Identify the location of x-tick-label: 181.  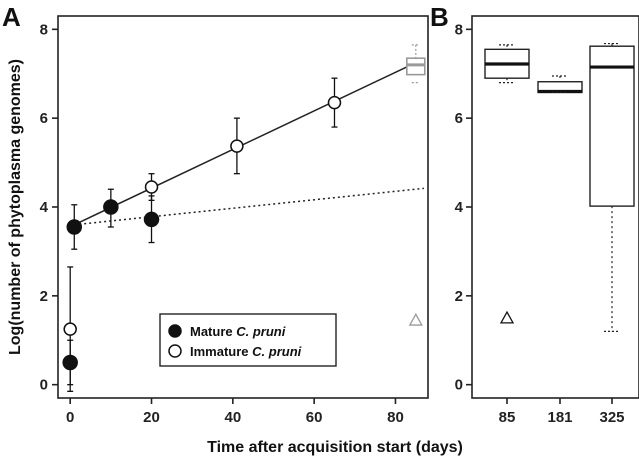
(559, 417).